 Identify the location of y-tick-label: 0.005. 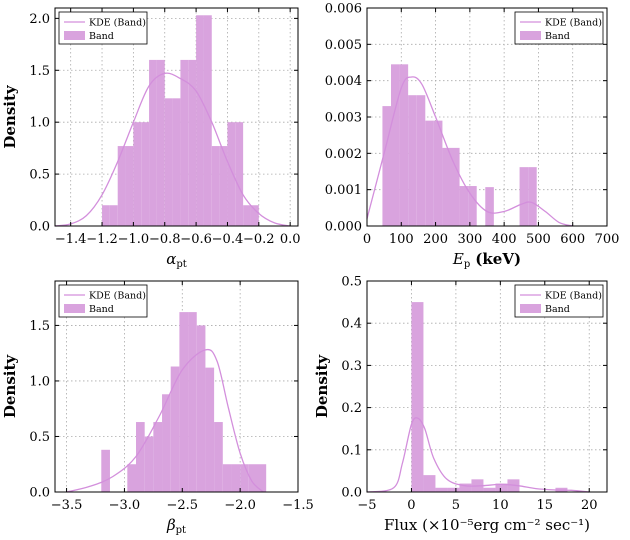
(343, 45).